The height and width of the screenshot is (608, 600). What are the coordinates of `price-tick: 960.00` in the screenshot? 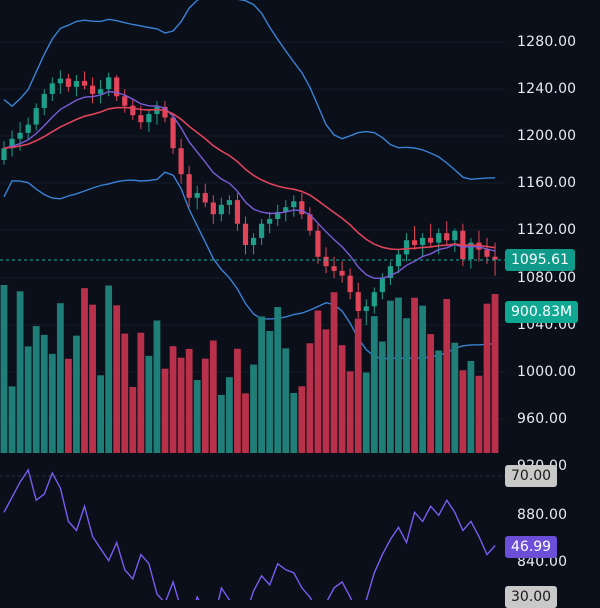 It's located at (542, 419).